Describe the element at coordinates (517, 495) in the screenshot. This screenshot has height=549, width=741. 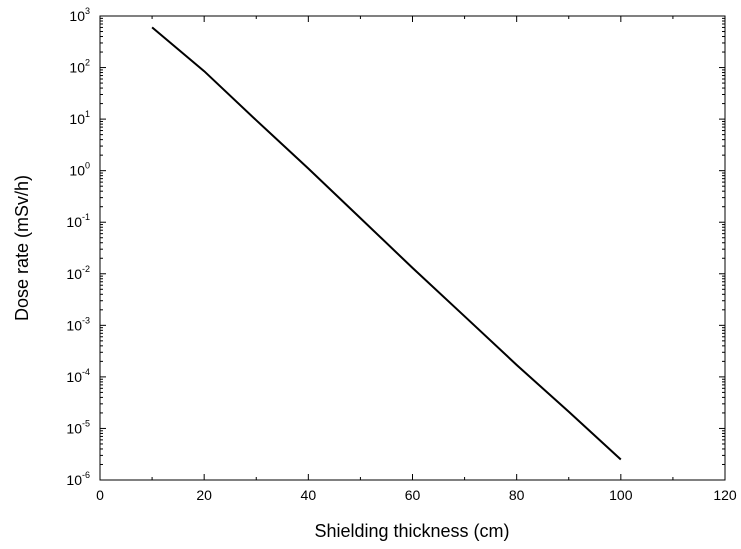
I see `x-tick-label: 80` at that location.